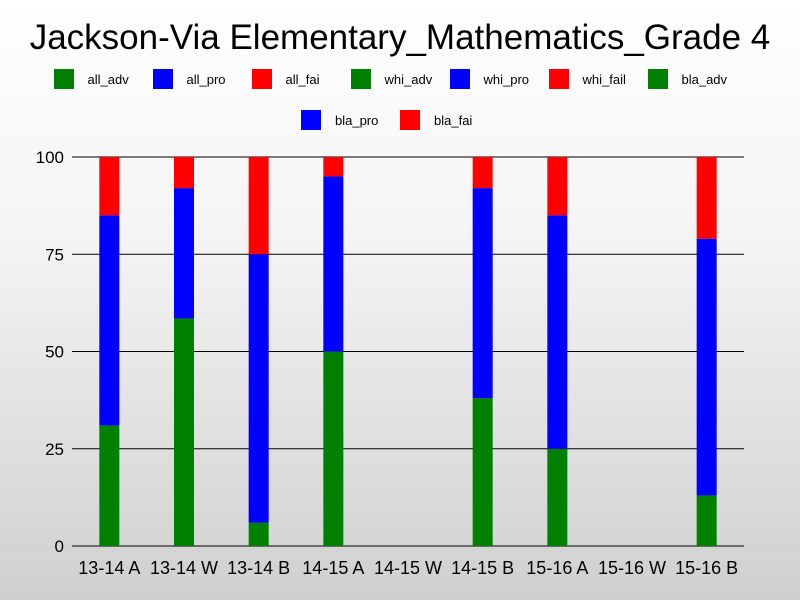  I want to click on x-tick-label: 13-14 W, so click(184, 568).